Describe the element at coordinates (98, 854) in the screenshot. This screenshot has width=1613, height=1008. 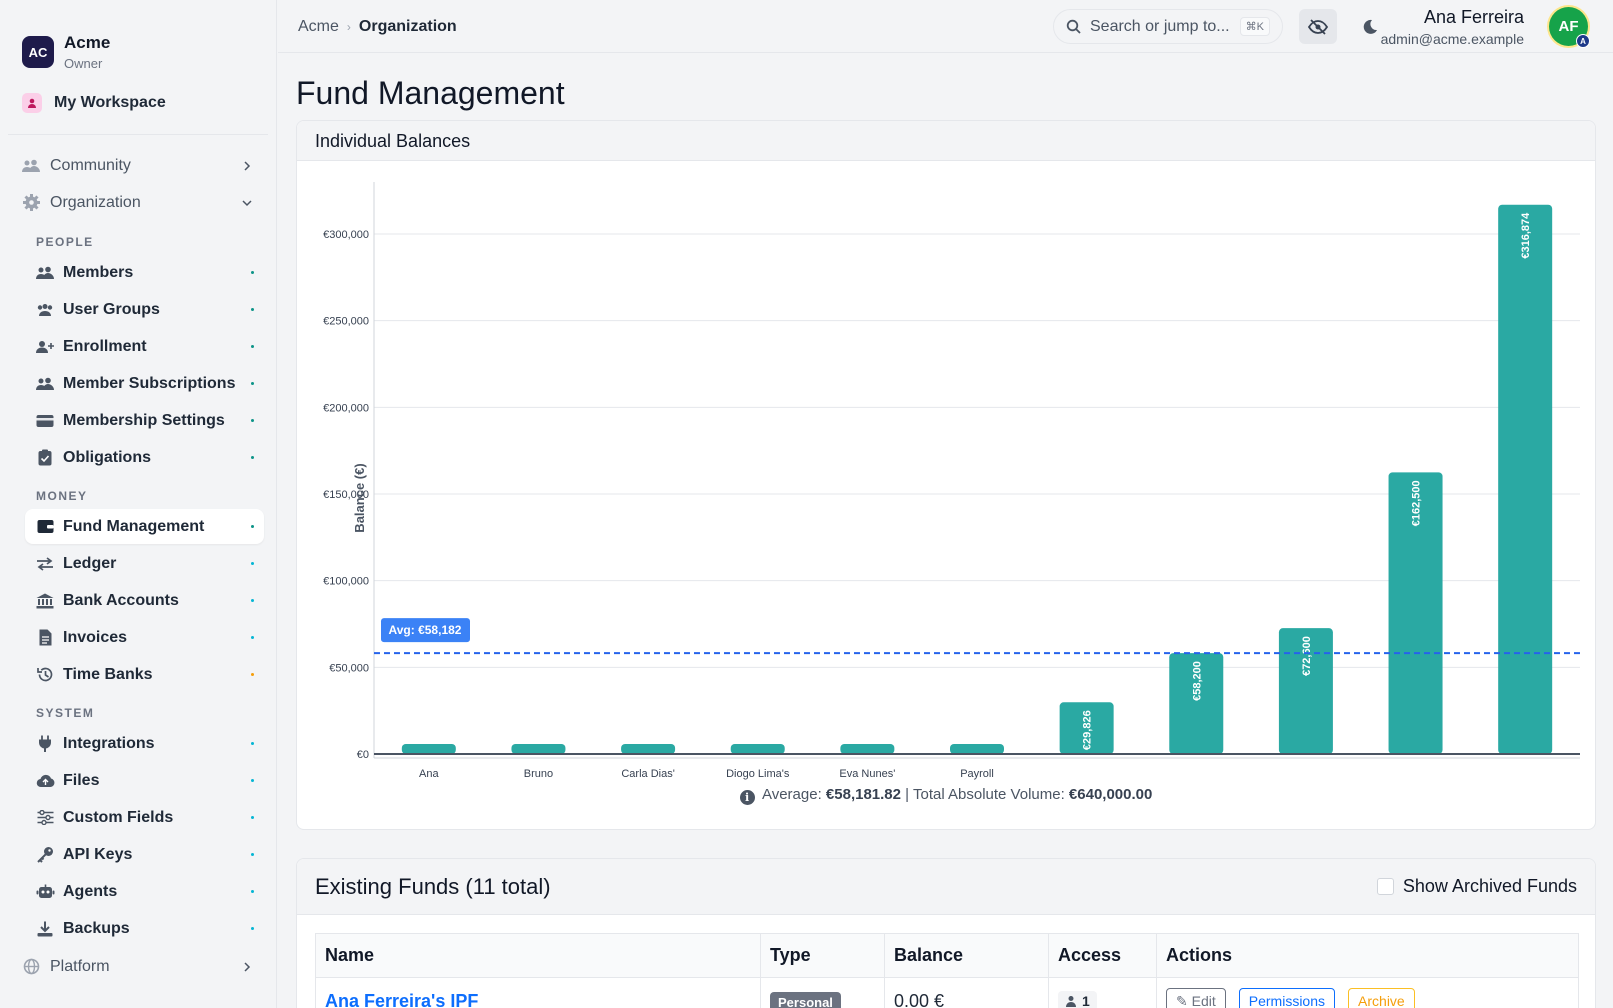
I see `sidebar-item-label: API Keys` at that location.